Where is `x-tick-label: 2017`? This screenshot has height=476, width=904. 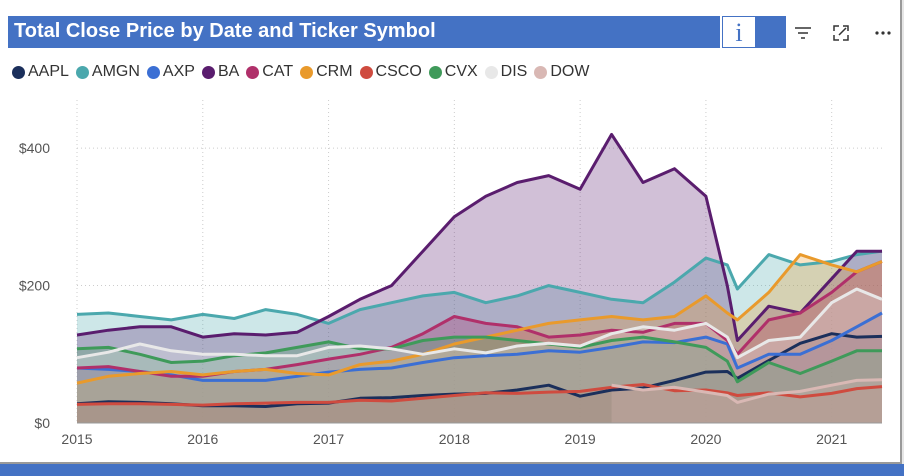
x-tick-label: 2017 is located at coordinates (328, 439).